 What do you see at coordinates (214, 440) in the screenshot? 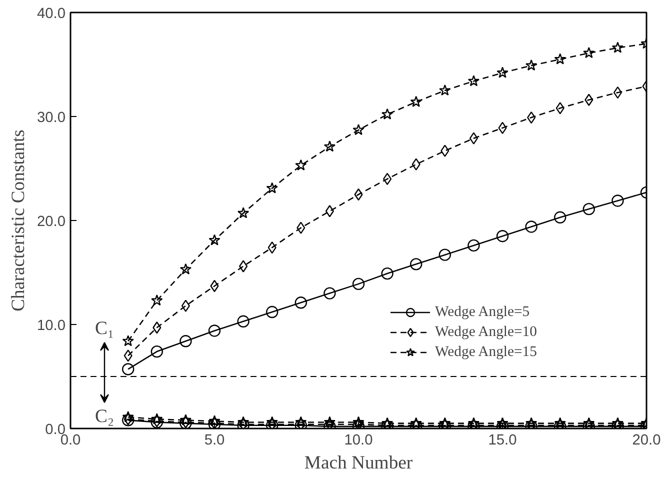
I see `x-tick-label: 5.0` at bounding box center [214, 440].